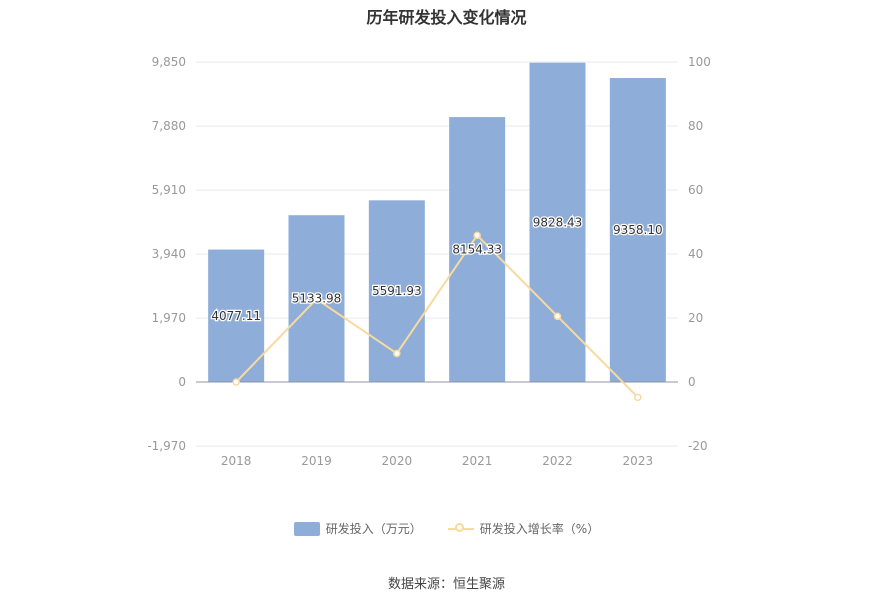 The image size is (893, 603). Describe the element at coordinates (169, 190) in the screenshot. I see `y-left-tick-label: 5,910` at that location.